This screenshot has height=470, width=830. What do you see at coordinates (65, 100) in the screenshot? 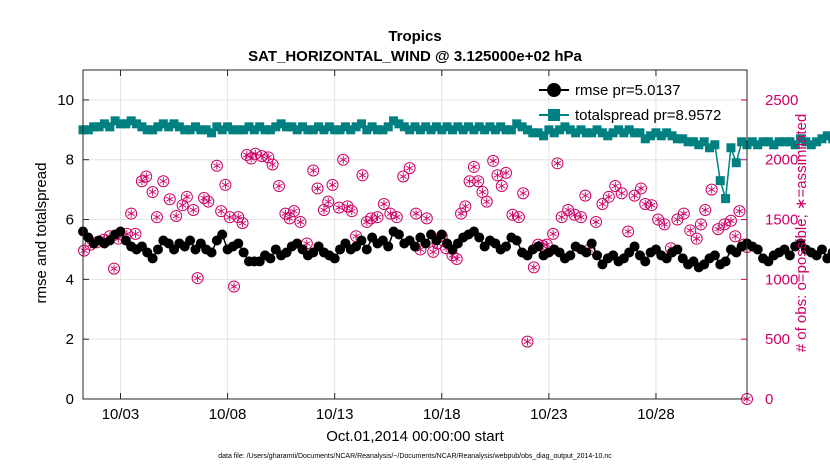
I see `y-left-tick-label: 10` at bounding box center [65, 100].